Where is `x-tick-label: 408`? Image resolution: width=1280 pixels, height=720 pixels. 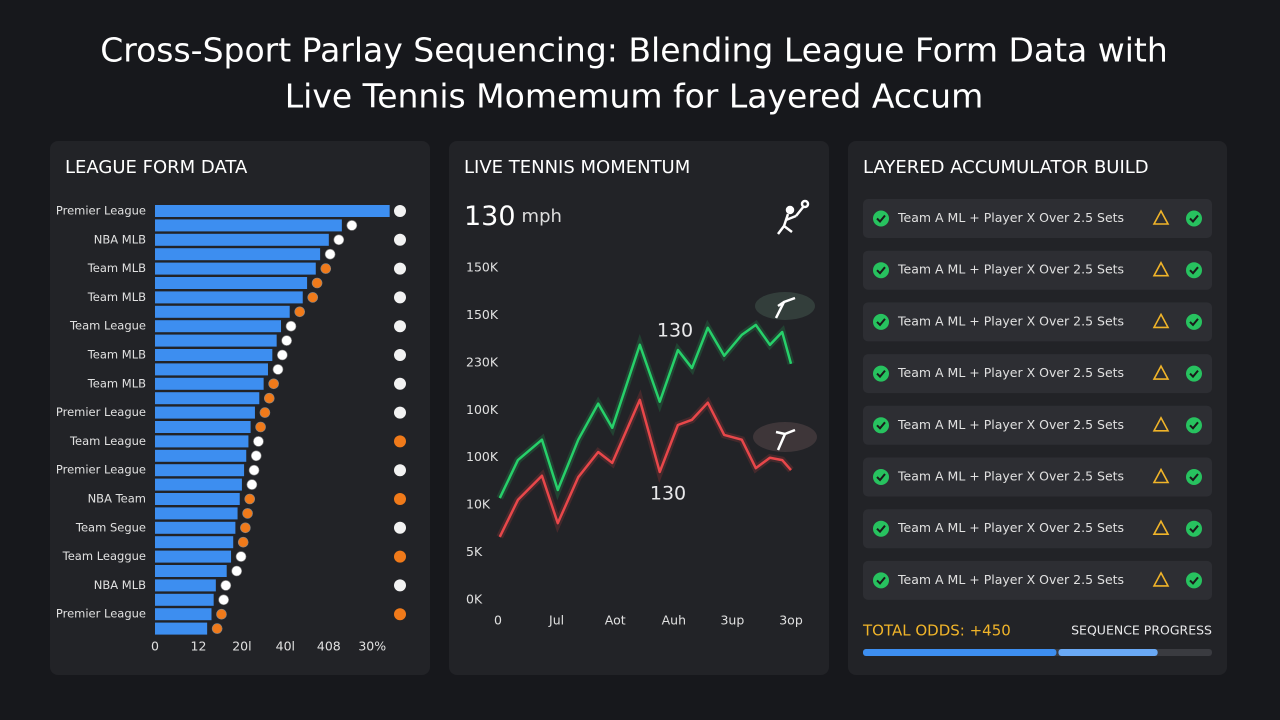
x-tick-label: 408 is located at coordinates (329, 646).